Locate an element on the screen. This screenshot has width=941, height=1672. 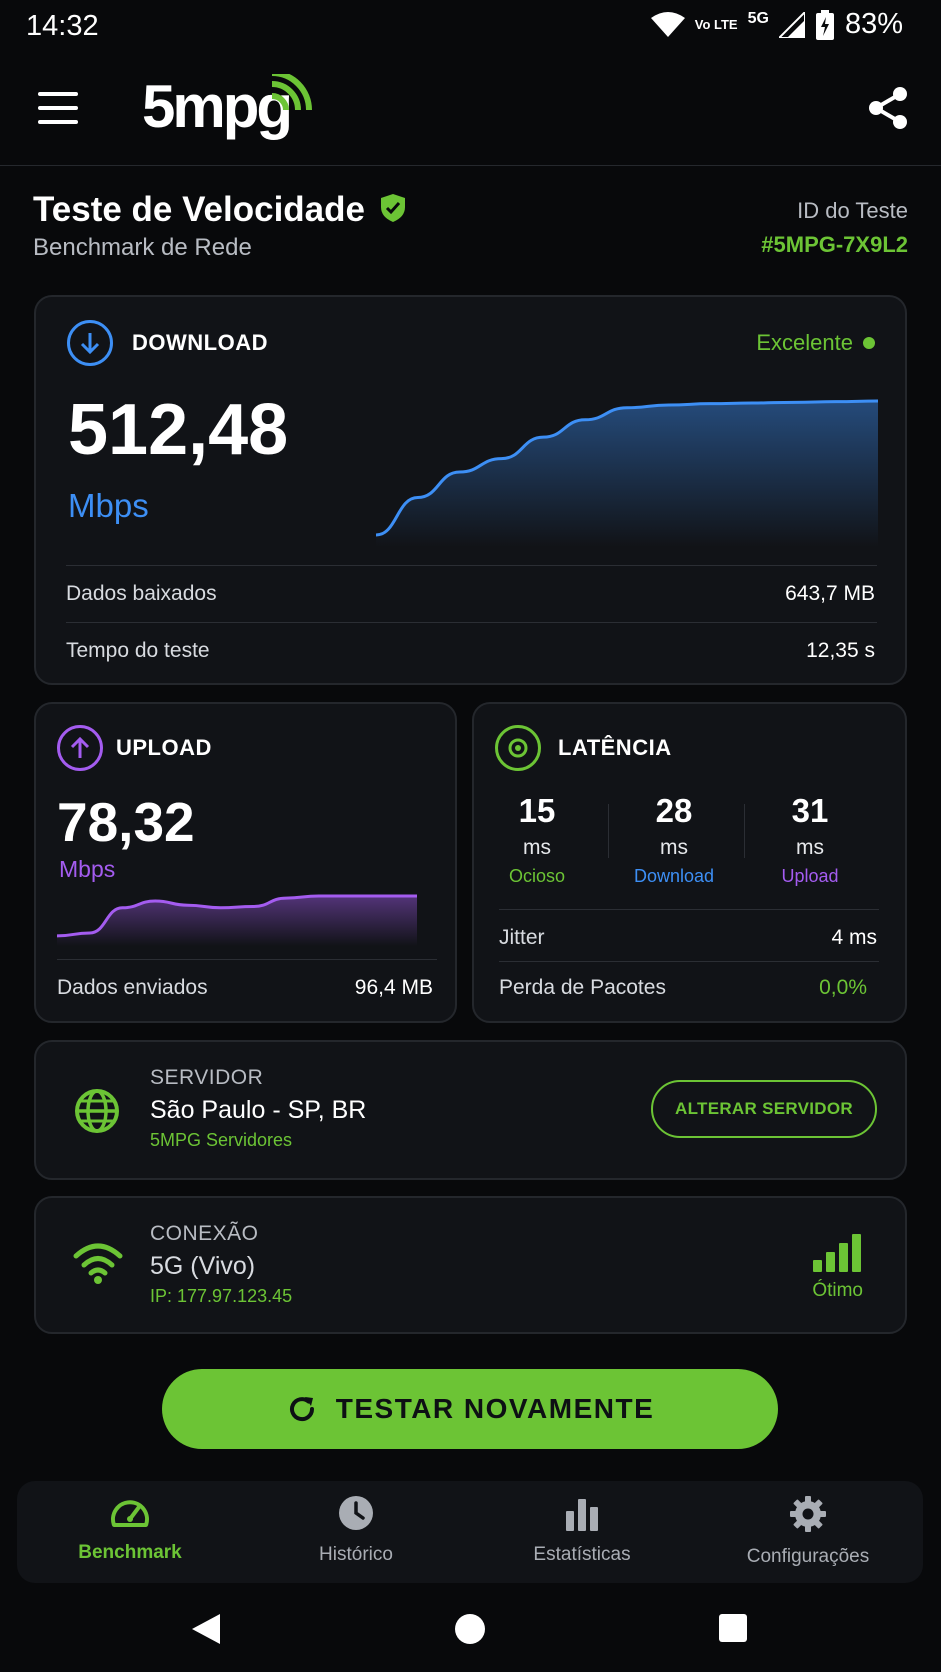
downloaded-data-value: 643,7 MB is located at coordinates (830, 593).